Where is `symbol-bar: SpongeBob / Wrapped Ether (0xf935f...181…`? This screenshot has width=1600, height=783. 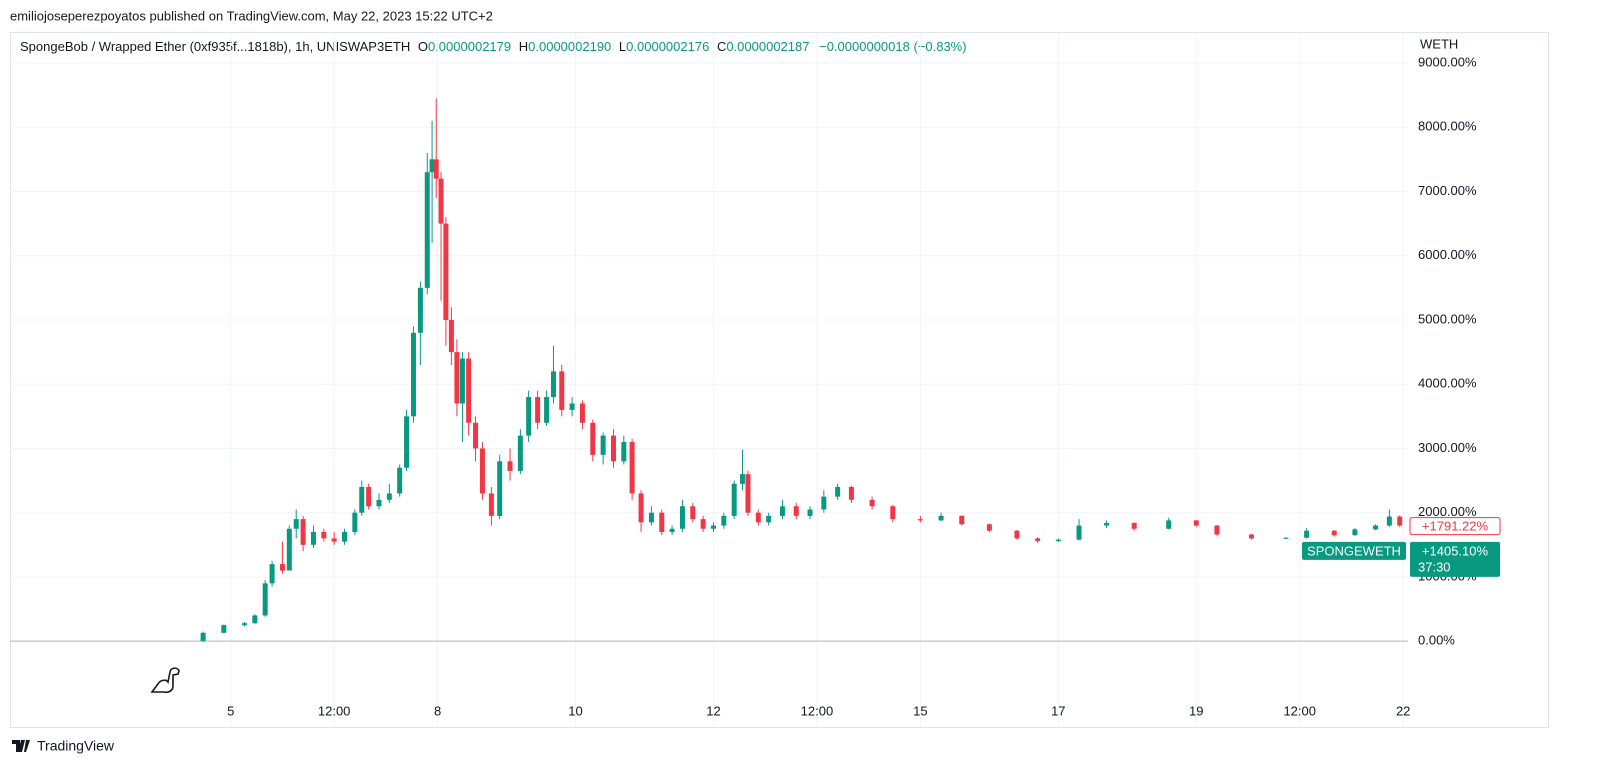
symbol-bar: SpongeBob / Wrapped Ether (0xf935f...181… is located at coordinates (493, 46).